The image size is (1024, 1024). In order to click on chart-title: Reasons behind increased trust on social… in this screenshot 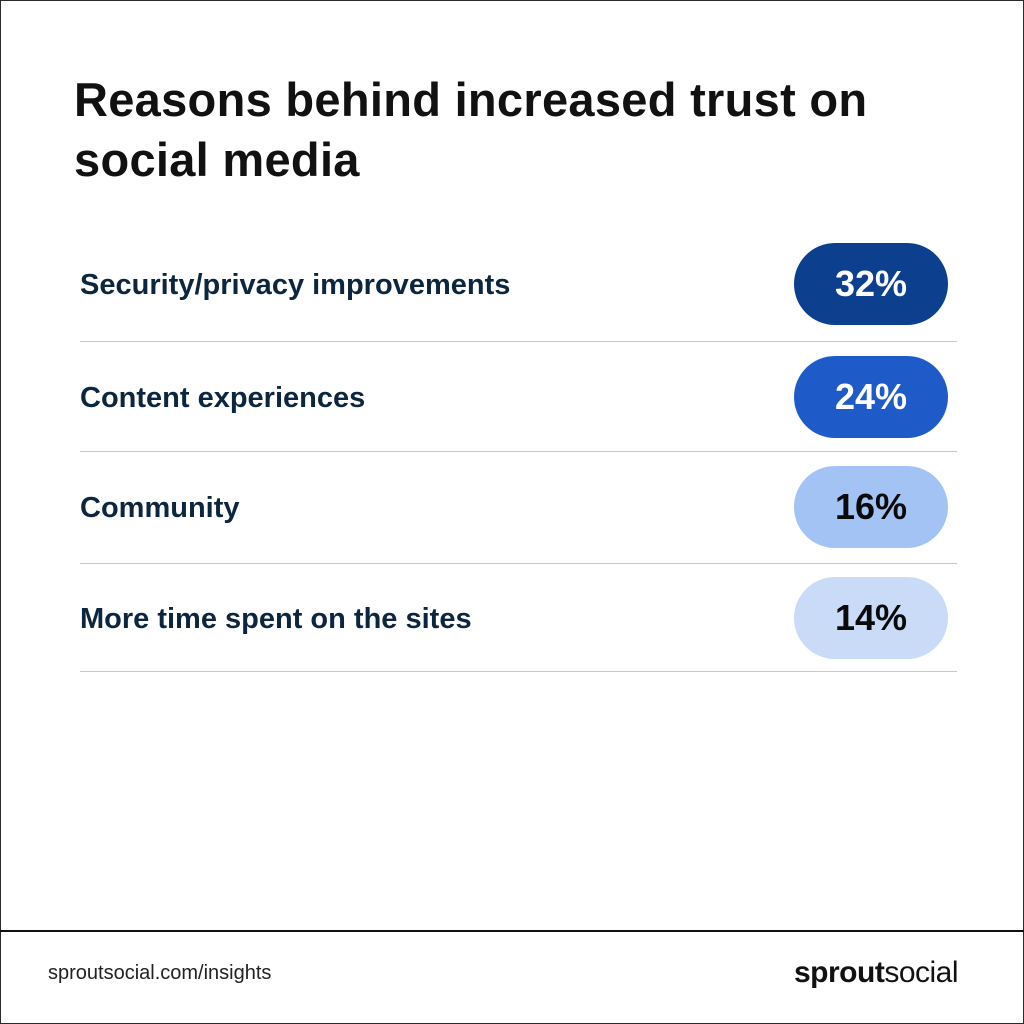, I will do `click(471, 129)`.